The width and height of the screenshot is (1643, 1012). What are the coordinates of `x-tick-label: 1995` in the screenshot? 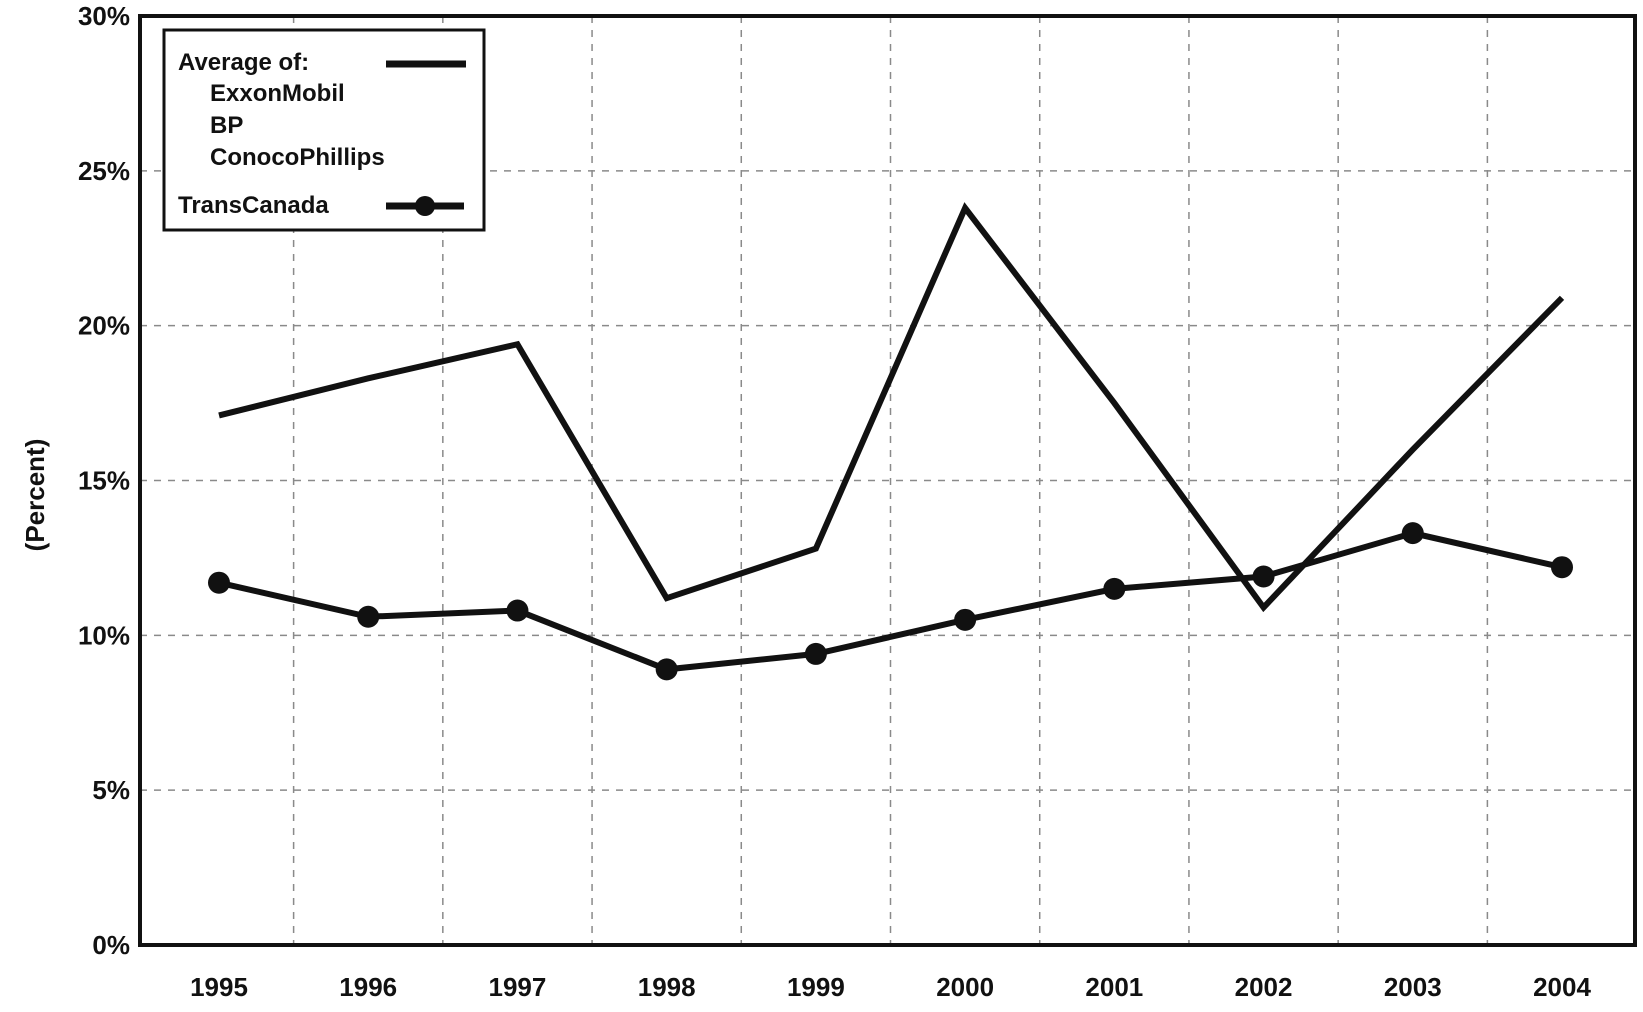 It's located at (219, 987).